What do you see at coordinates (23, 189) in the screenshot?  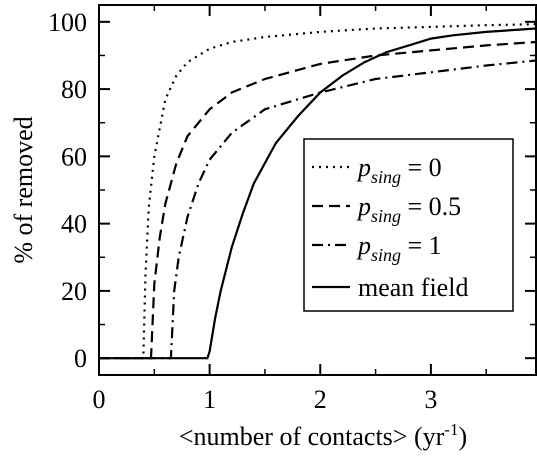 I see `y-axis-label: % of removed` at bounding box center [23, 189].